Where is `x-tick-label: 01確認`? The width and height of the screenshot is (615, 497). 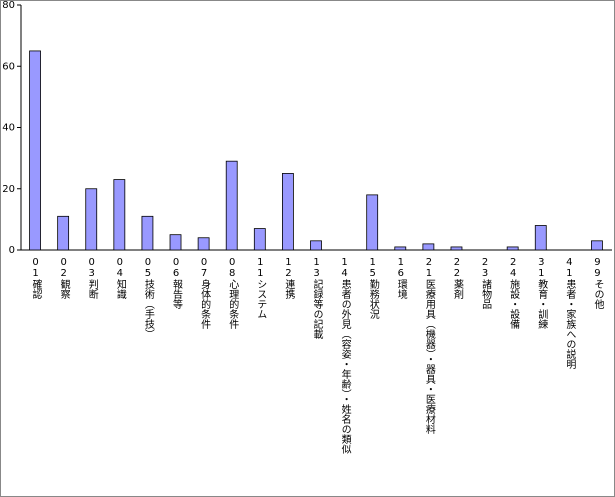
x-tick-label: 01確認 is located at coordinates (36, 278).